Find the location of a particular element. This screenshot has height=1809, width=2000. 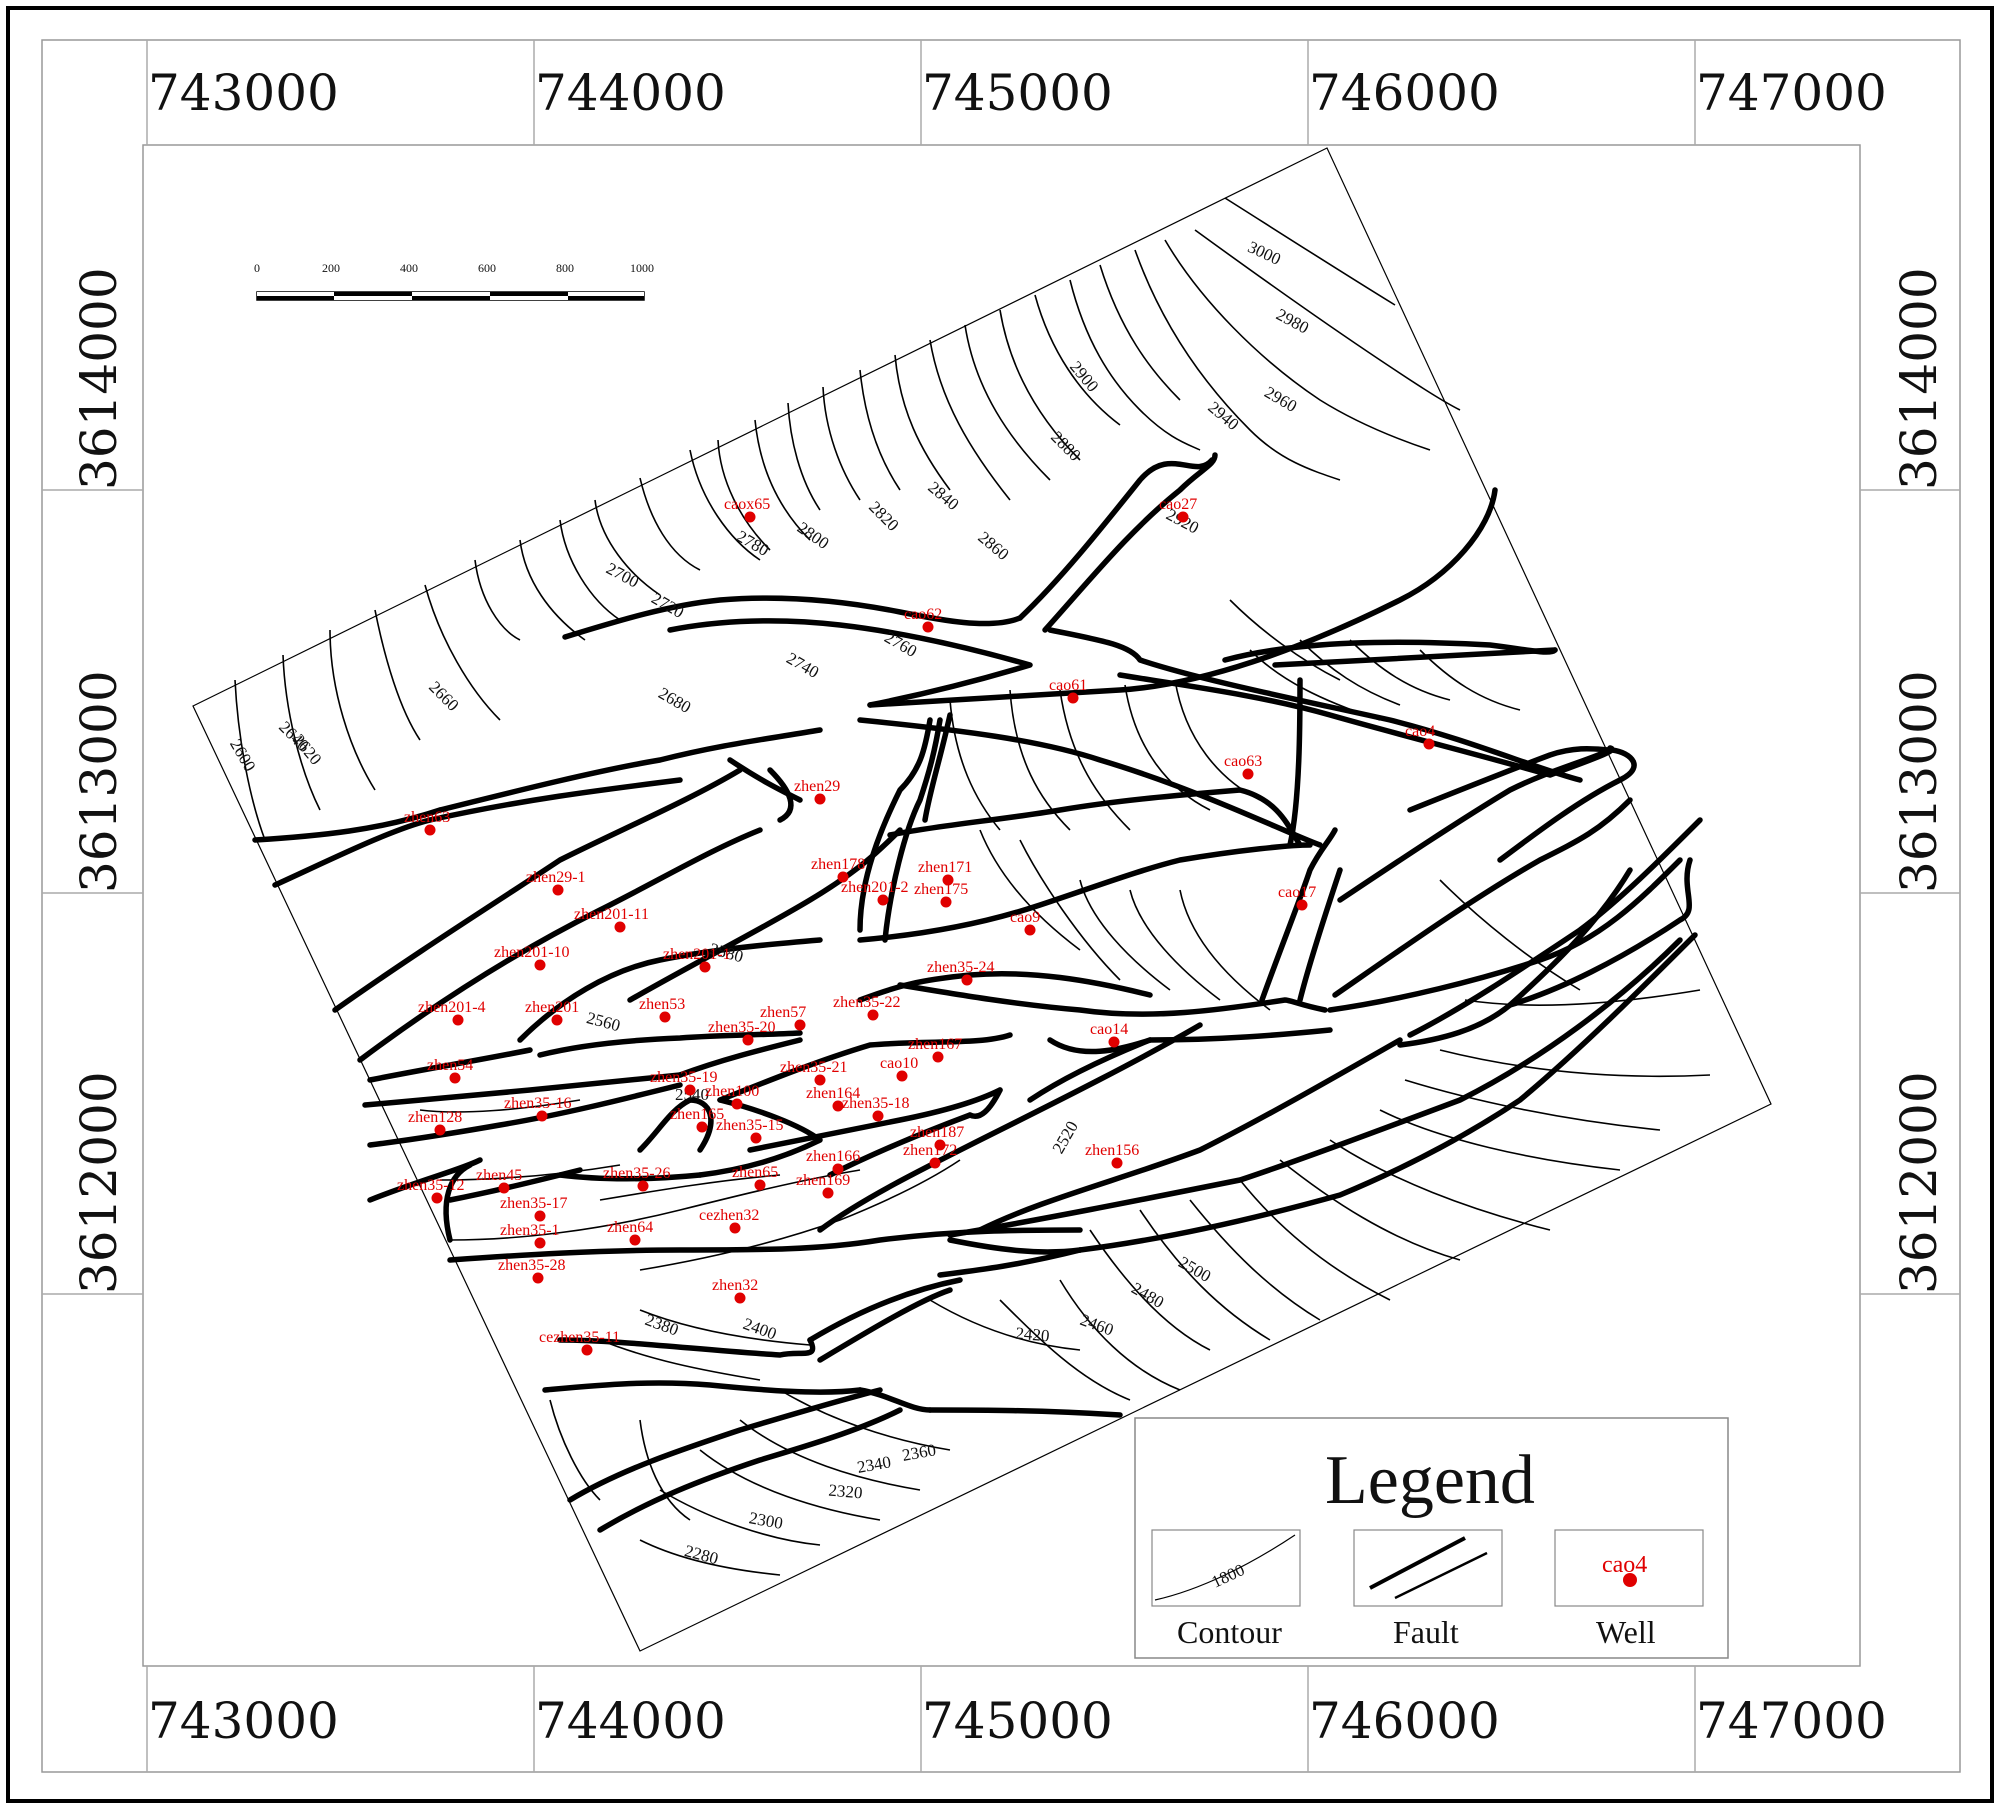

well-marker: zhen165 is located at coordinates (697, 1119).